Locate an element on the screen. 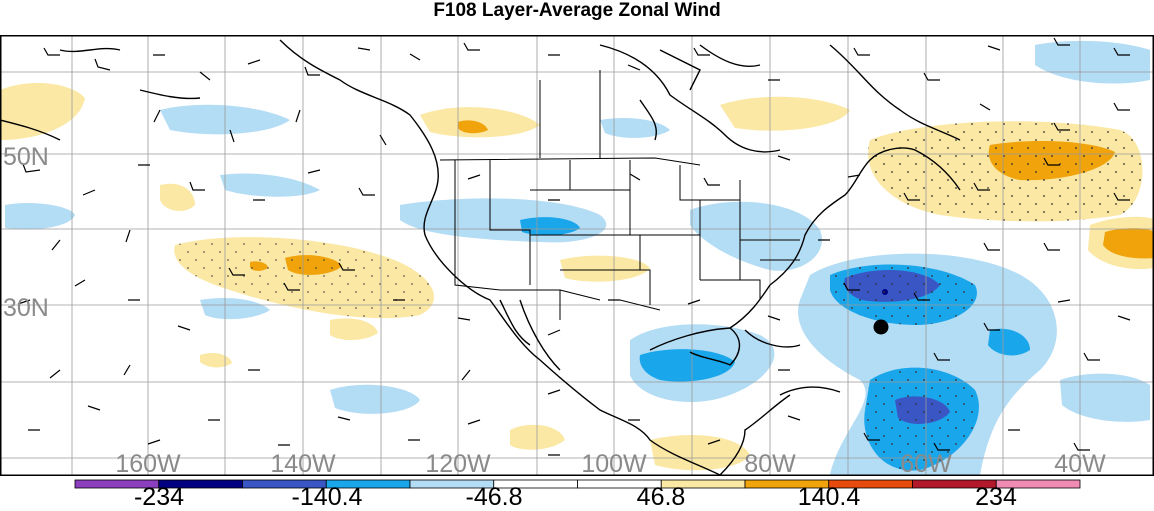 The image size is (1154, 511). lon-label-60w: 60W is located at coordinates (926, 464).